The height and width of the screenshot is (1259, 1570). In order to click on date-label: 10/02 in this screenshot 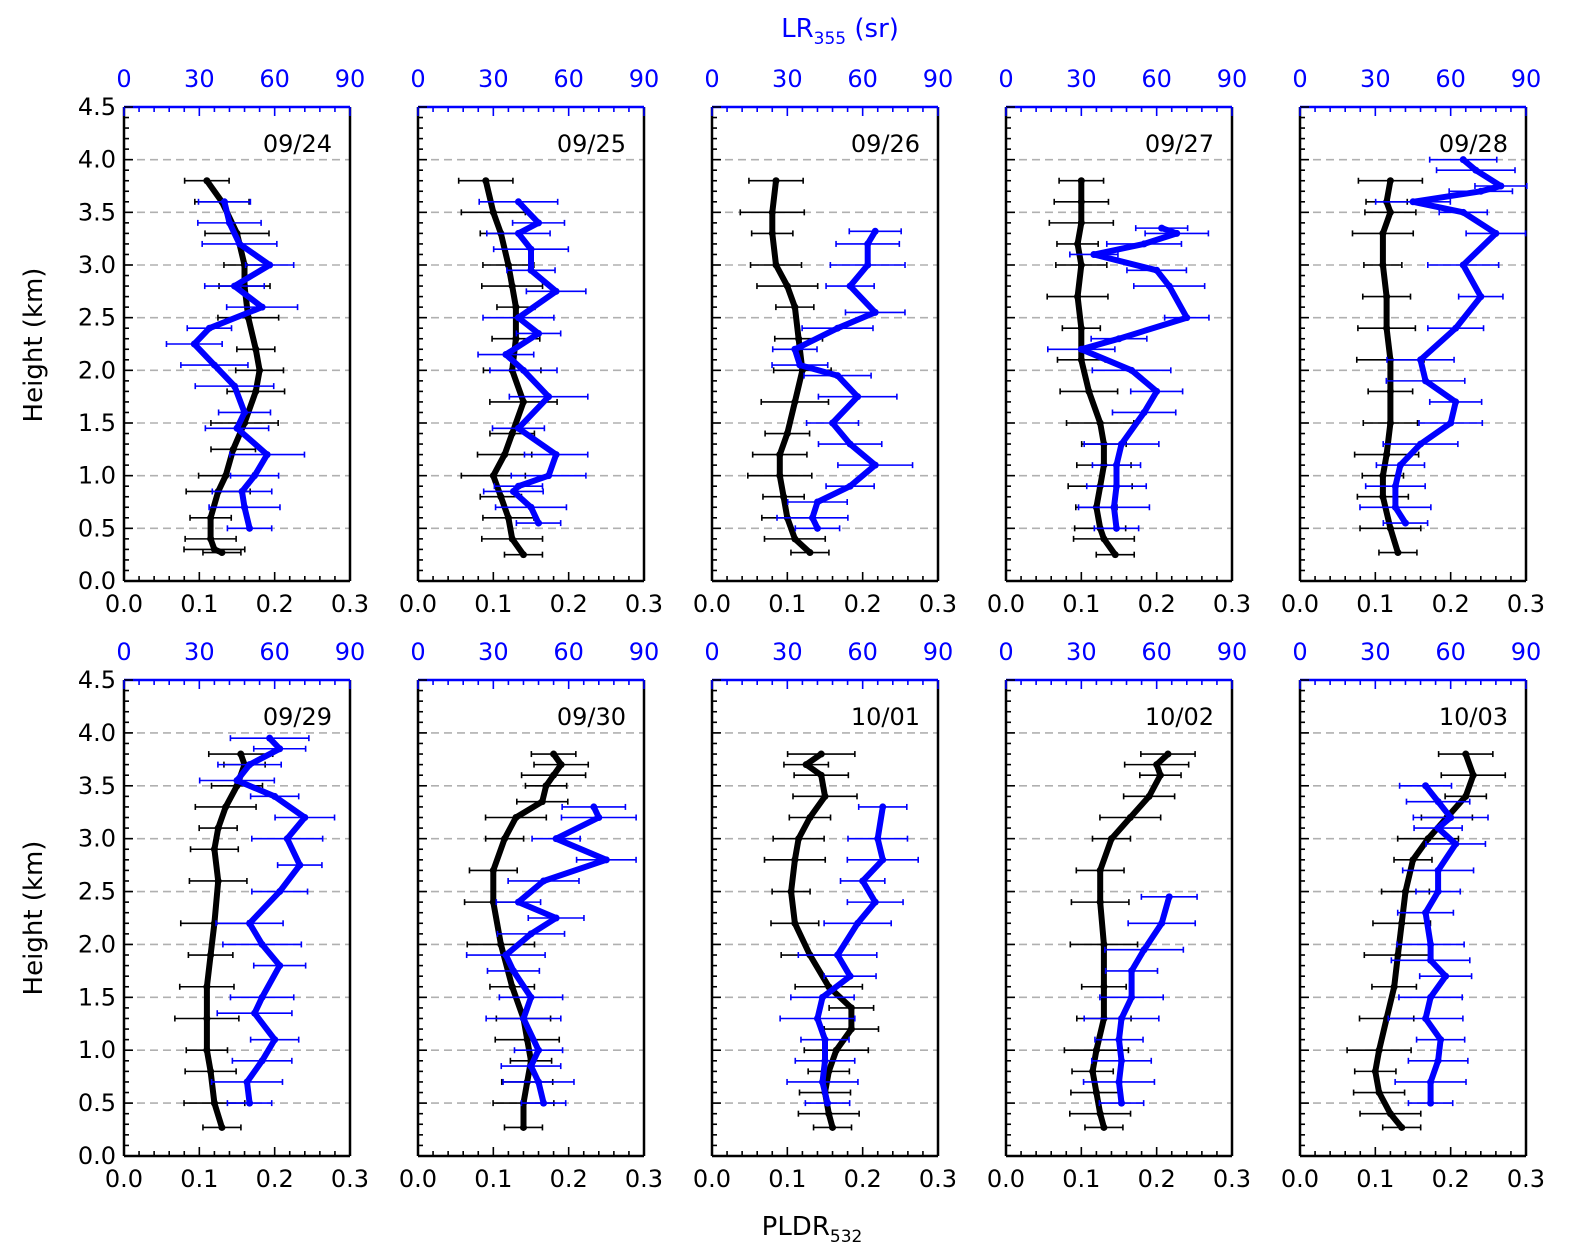, I will do `click(1179, 717)`.